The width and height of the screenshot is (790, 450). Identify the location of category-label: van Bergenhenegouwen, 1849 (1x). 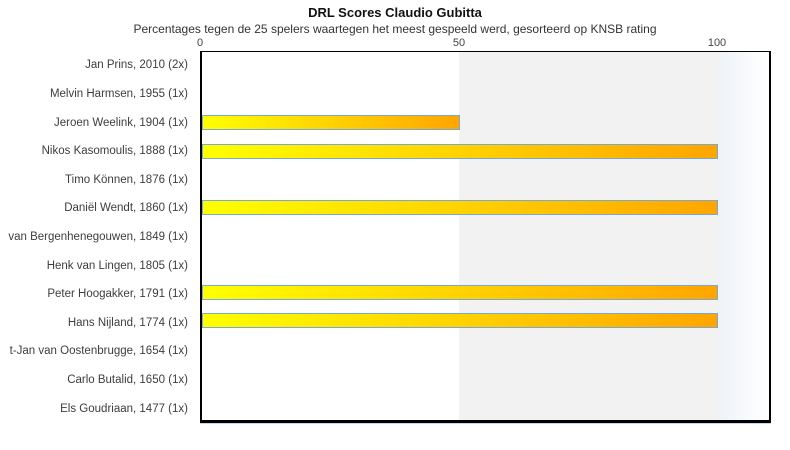
(98, 236).